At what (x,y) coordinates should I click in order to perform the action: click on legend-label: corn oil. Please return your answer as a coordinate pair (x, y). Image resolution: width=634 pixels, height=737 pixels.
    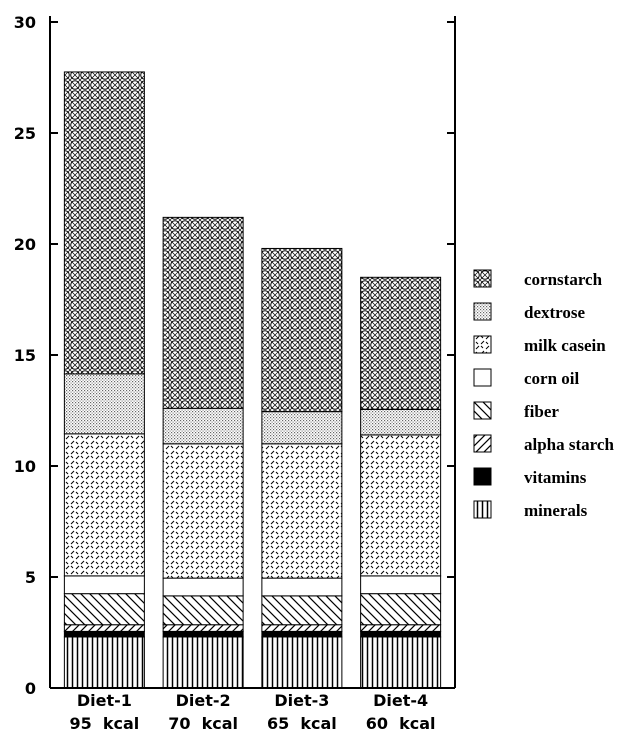
    Looking at the image, I should click on (552, 378).